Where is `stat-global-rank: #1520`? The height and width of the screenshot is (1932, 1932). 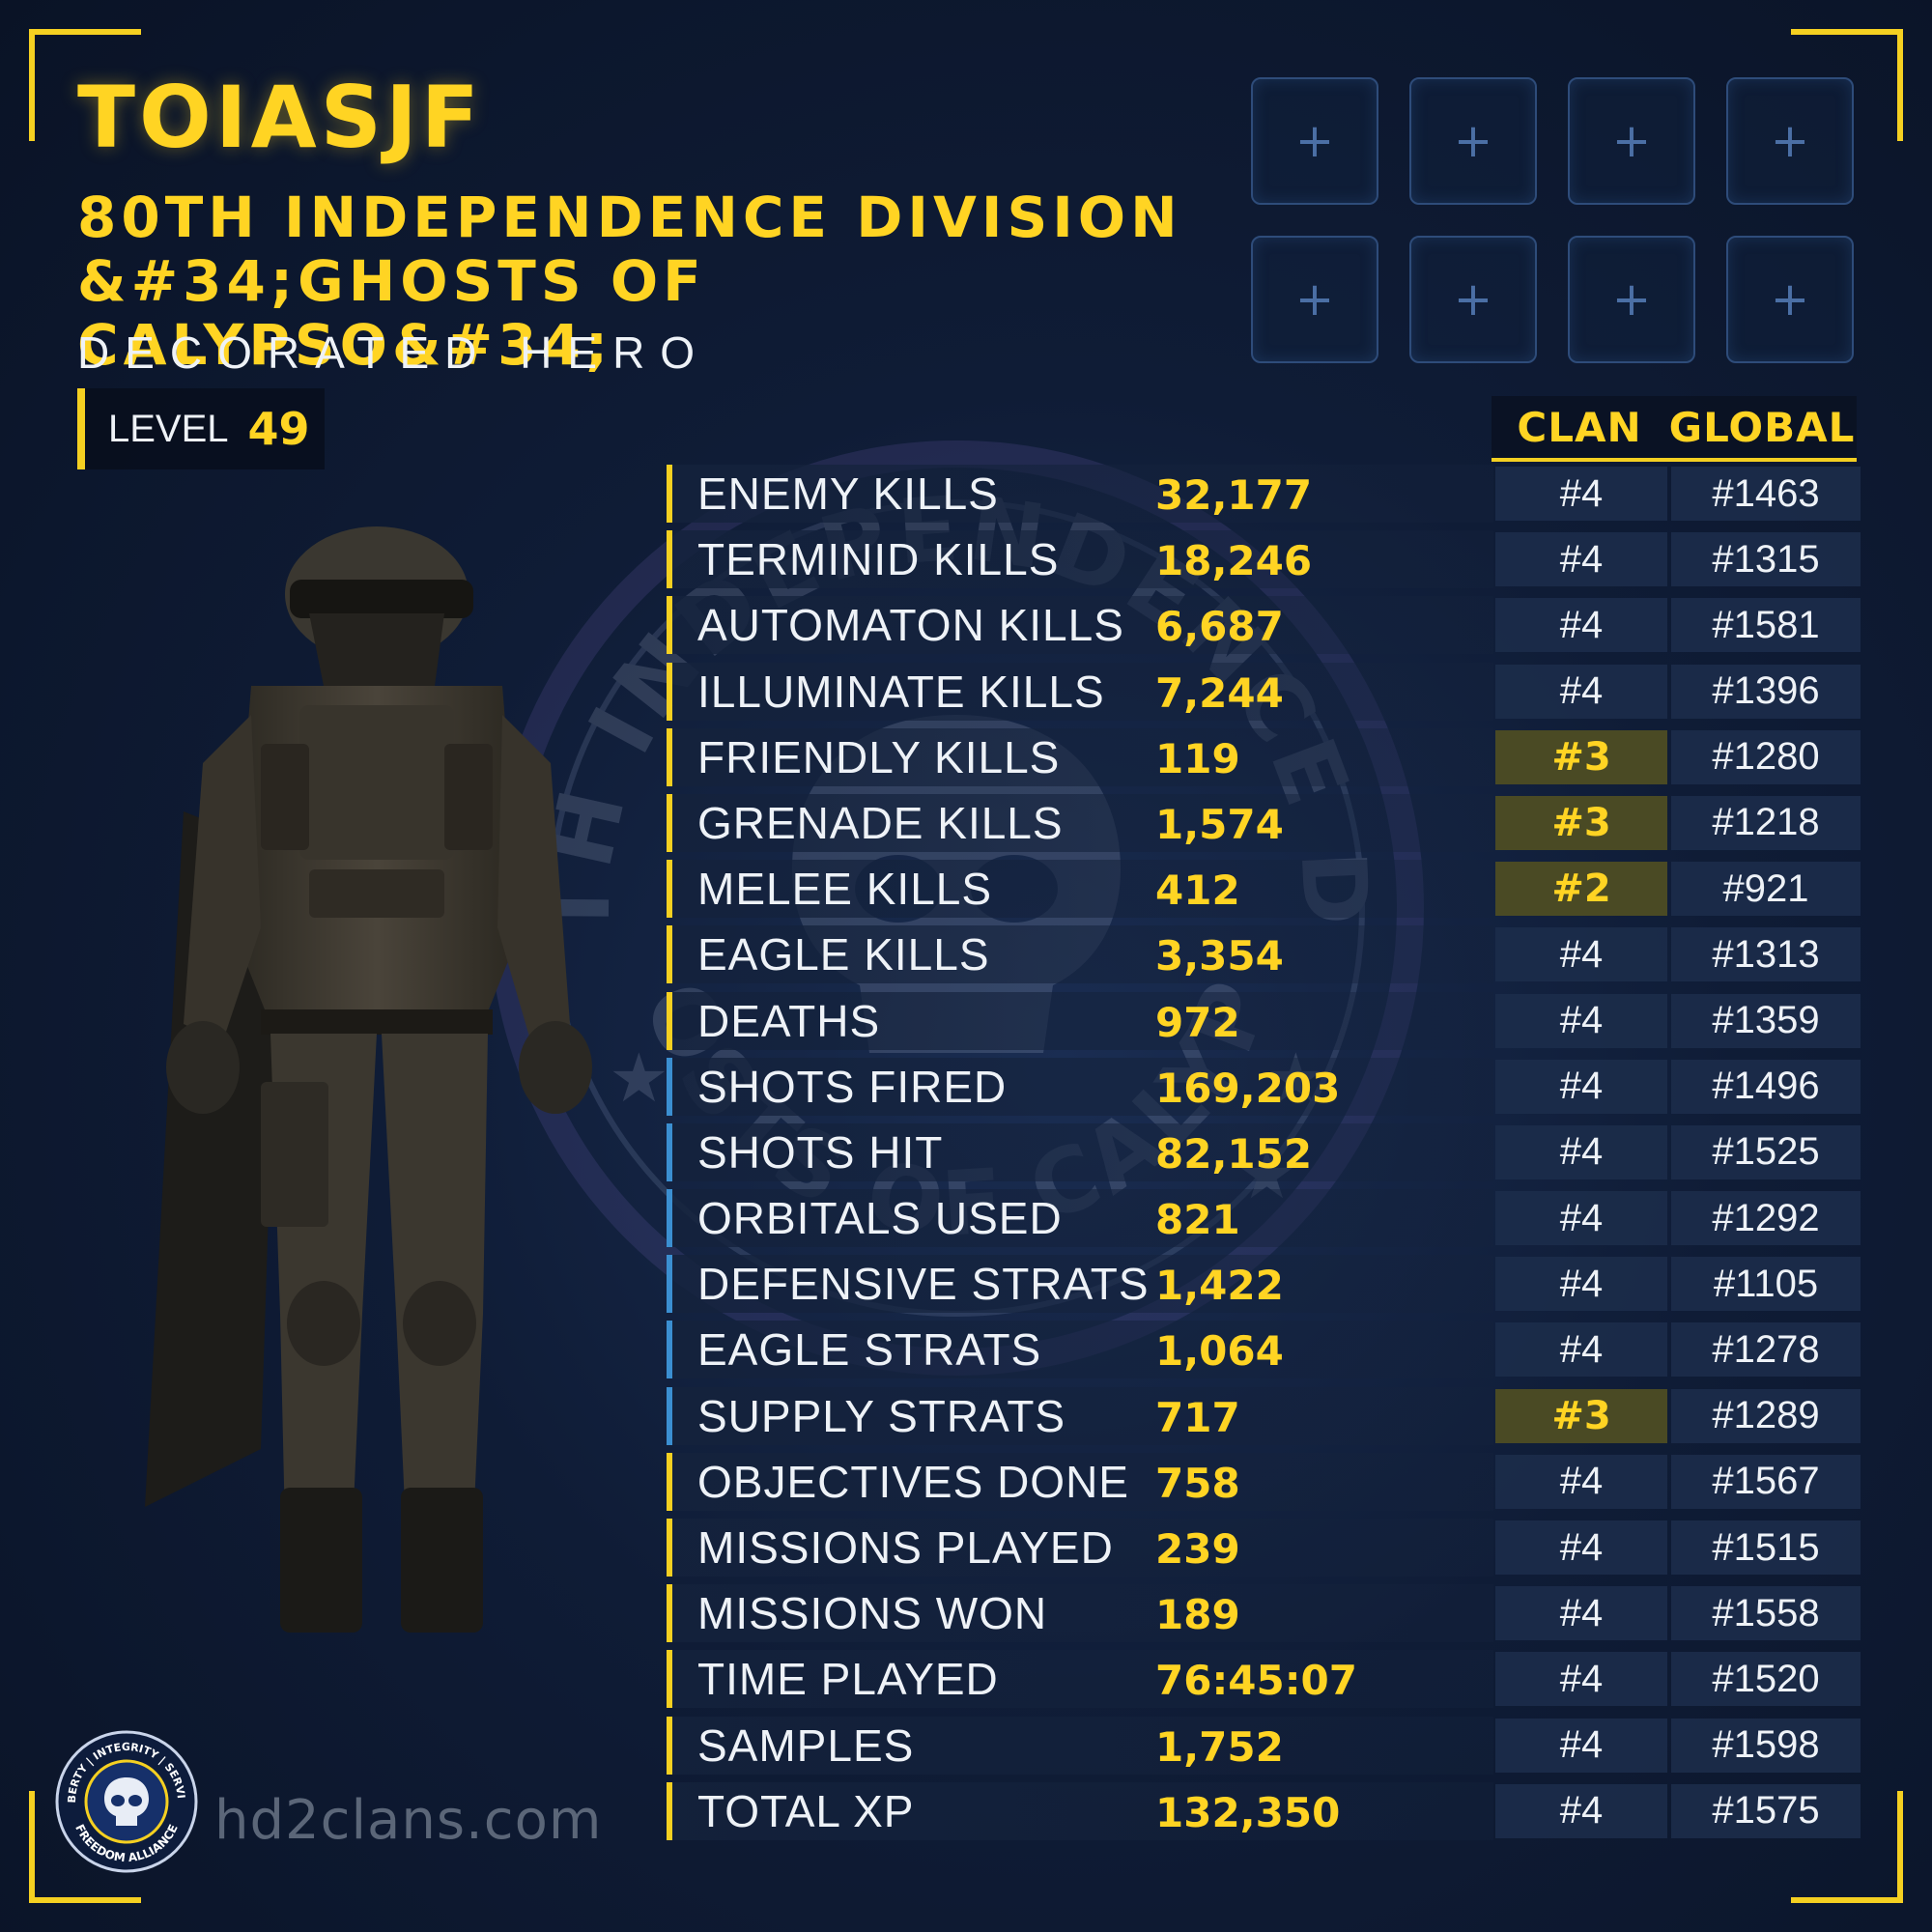
stat-global-rank: #1520 is located at coordinates (1766, 1679).